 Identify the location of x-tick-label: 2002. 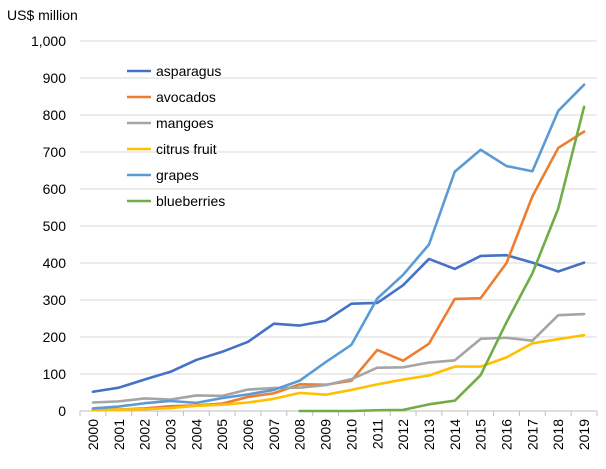
(145, 434).